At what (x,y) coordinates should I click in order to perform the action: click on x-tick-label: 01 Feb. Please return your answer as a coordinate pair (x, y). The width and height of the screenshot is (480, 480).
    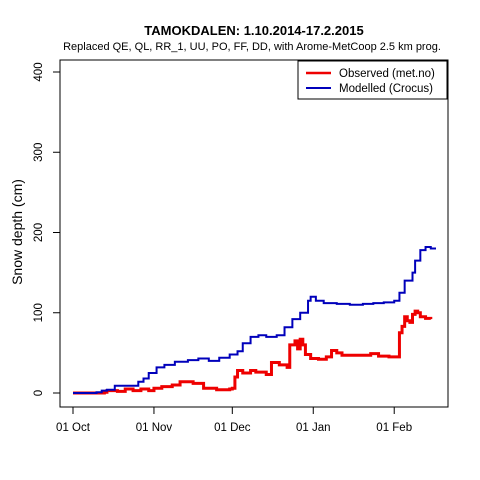
    Looking at the image, I should click on (394, 428).